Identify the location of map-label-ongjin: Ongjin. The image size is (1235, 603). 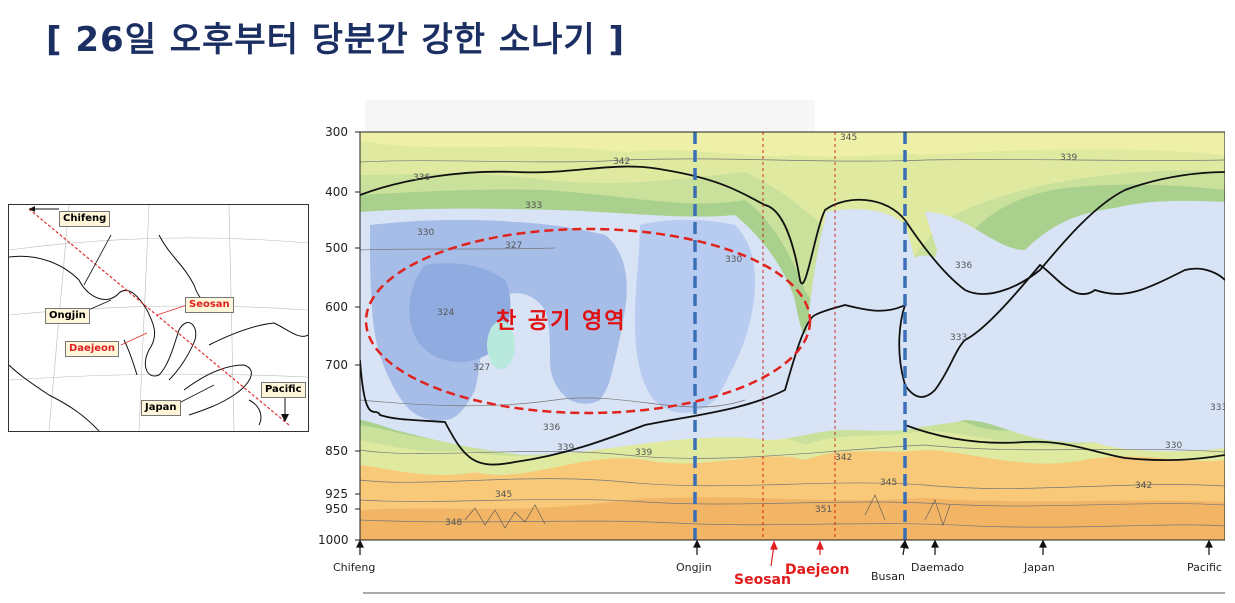
(67, 316).